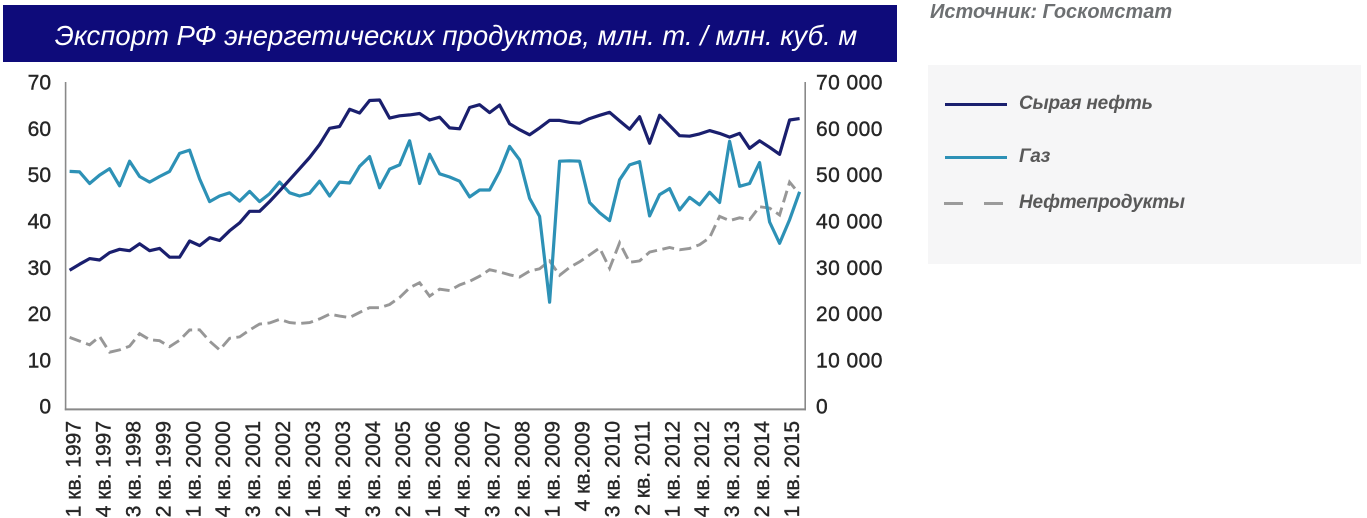 This screenshot has width=1367, height=518. I want to click on svg-text: 2 кв. 2014, so click(762, 469).